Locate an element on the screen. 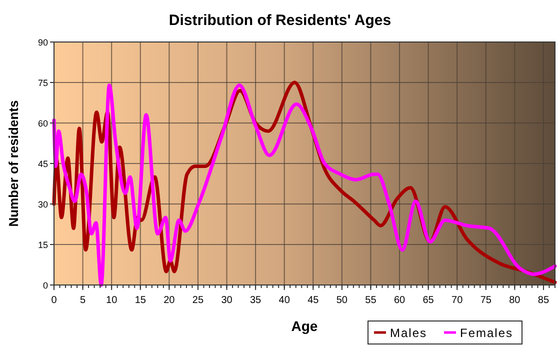 This screenshot has height=353, width=560. x-tick-label: 70 is located at coordinates (458, 300).